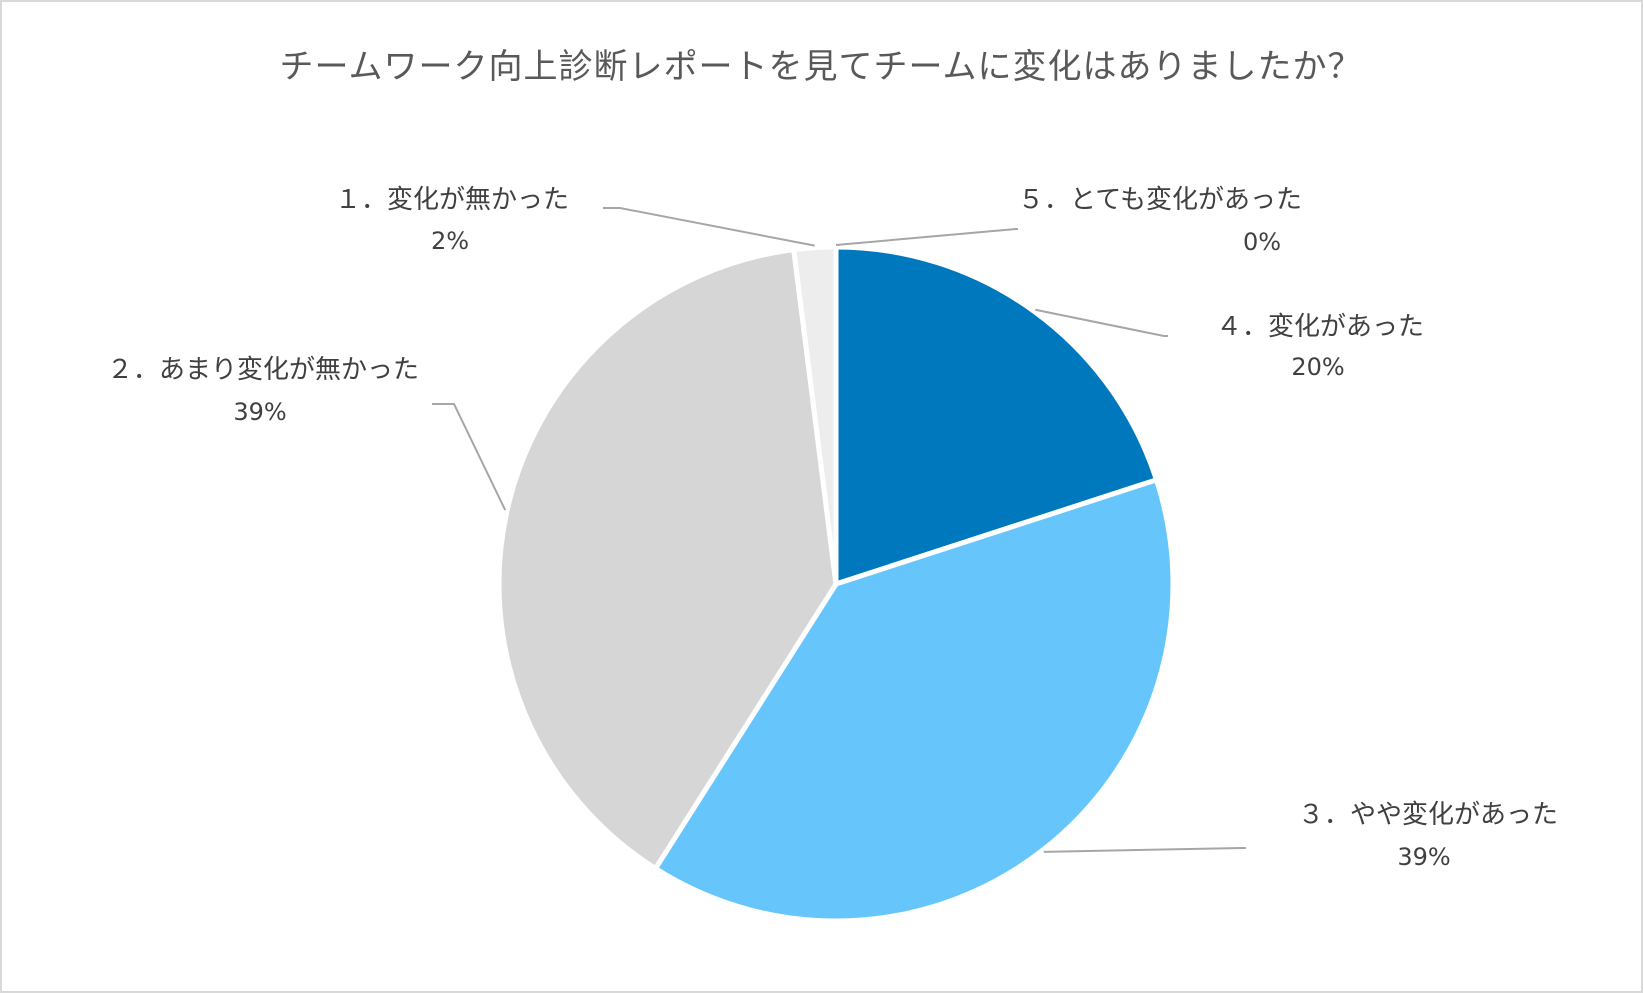 The image size is (1643, 993). Describe the element at coordinates (1317, 367) in the screenshot. I see `slice-percent-4: 20%` at that location.